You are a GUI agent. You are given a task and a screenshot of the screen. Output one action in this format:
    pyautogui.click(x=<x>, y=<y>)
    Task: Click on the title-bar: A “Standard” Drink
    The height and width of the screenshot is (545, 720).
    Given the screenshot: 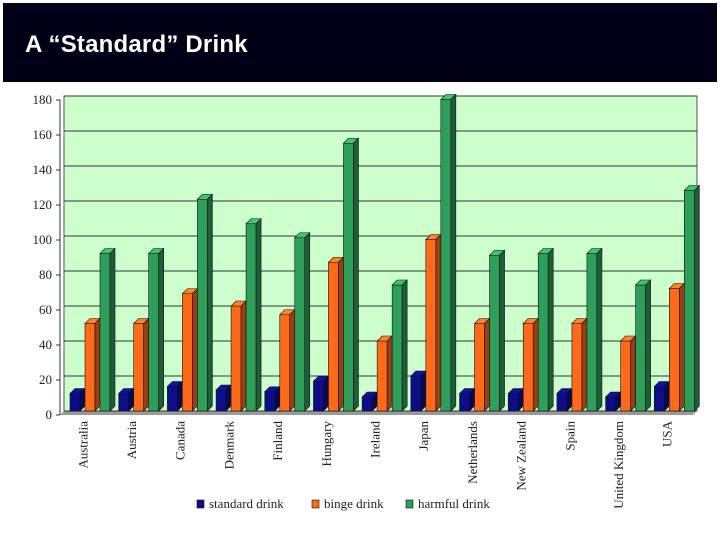 What is the action you would take?
    pyautogui.click(x=360, y=42)
    